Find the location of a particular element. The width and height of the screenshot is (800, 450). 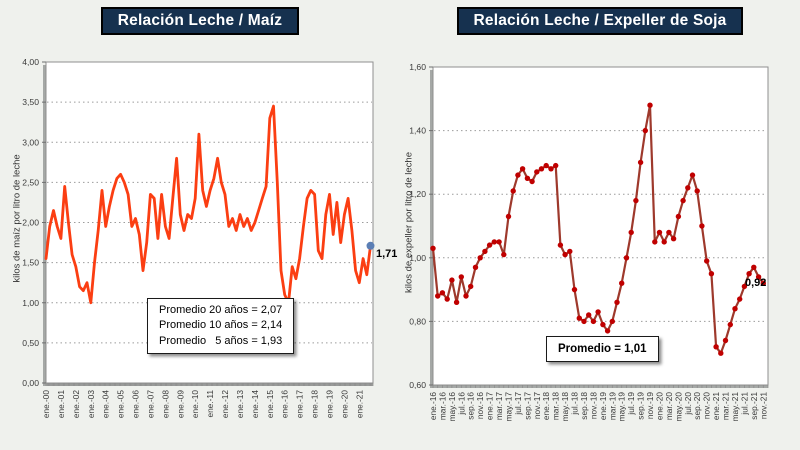

svg-text: 1,60 is located at coordinates (417, 67).